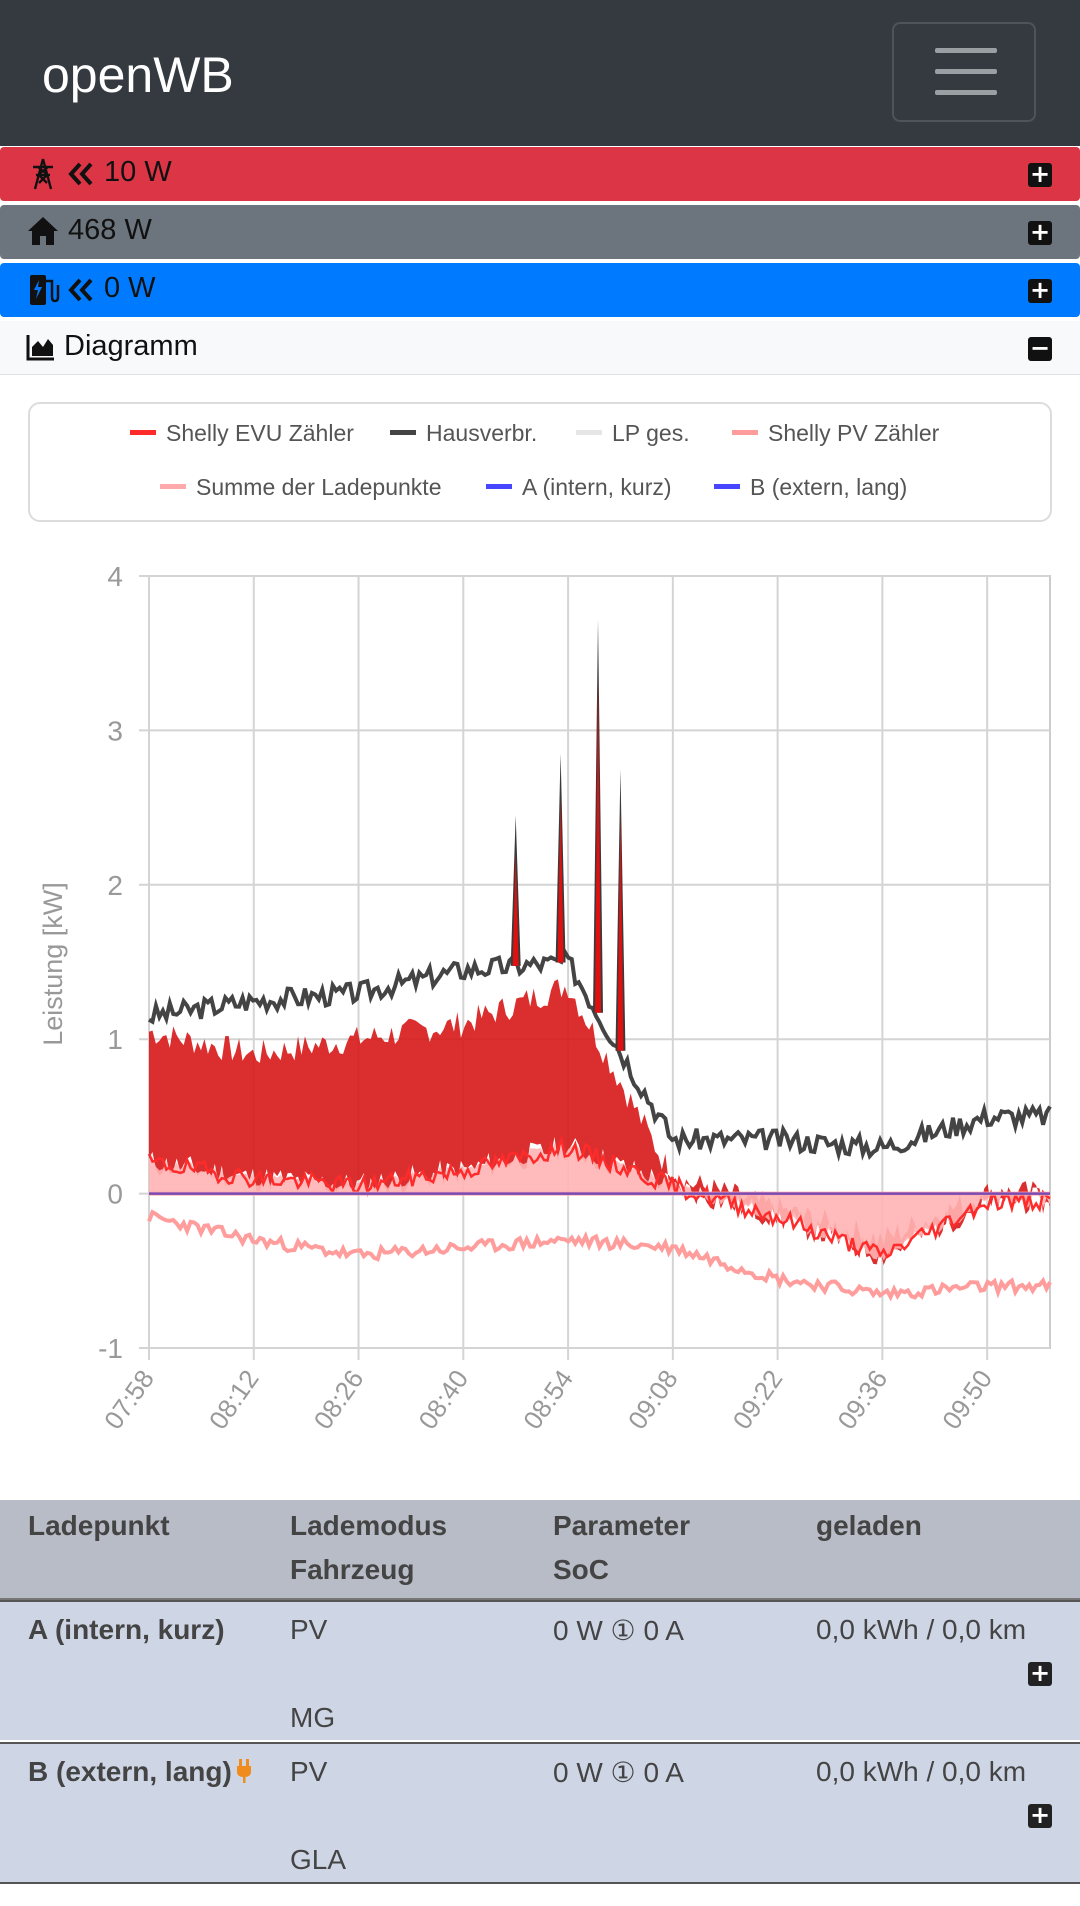  I want to click on house-icon, so click(43, 231).